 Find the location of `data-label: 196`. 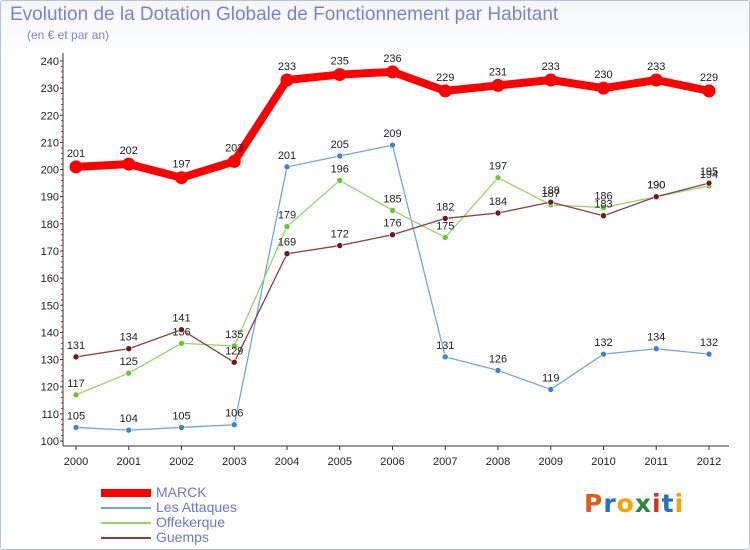

data-label: 196 is located at coordinates (340, 169).